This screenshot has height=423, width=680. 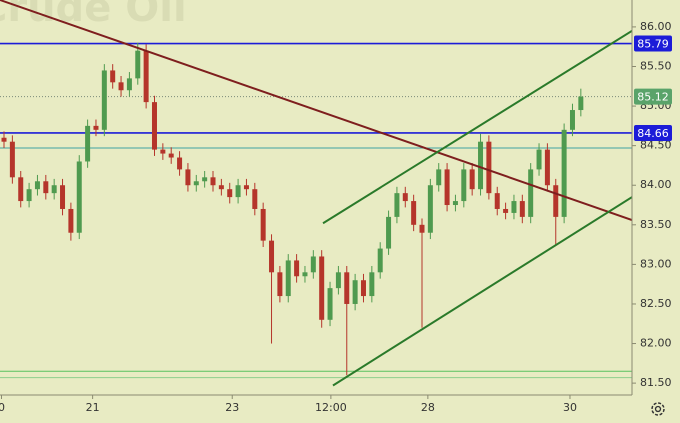 What do you see at coordinates (656, 65) in the screenshot?
I see `y-tick-label: 85.50` at bounding box center [656, 65].